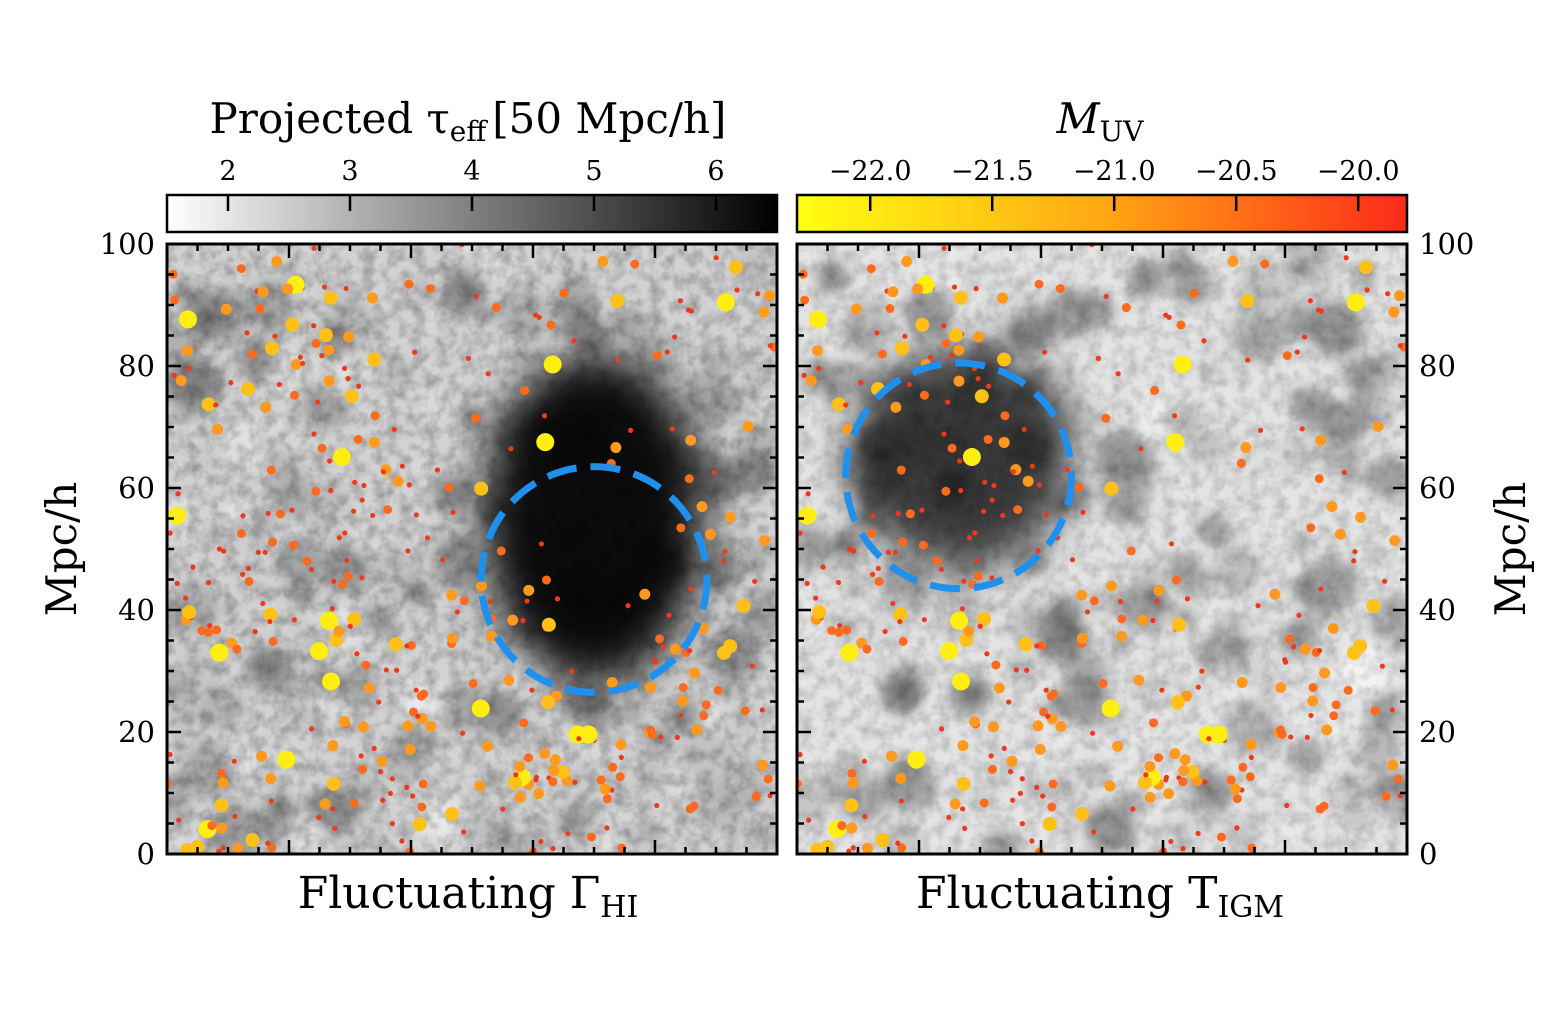 Image resolution: width=1553 pixels, height=1031 pixels. I want to click on y-tick-label: 80, so click(136, 366).